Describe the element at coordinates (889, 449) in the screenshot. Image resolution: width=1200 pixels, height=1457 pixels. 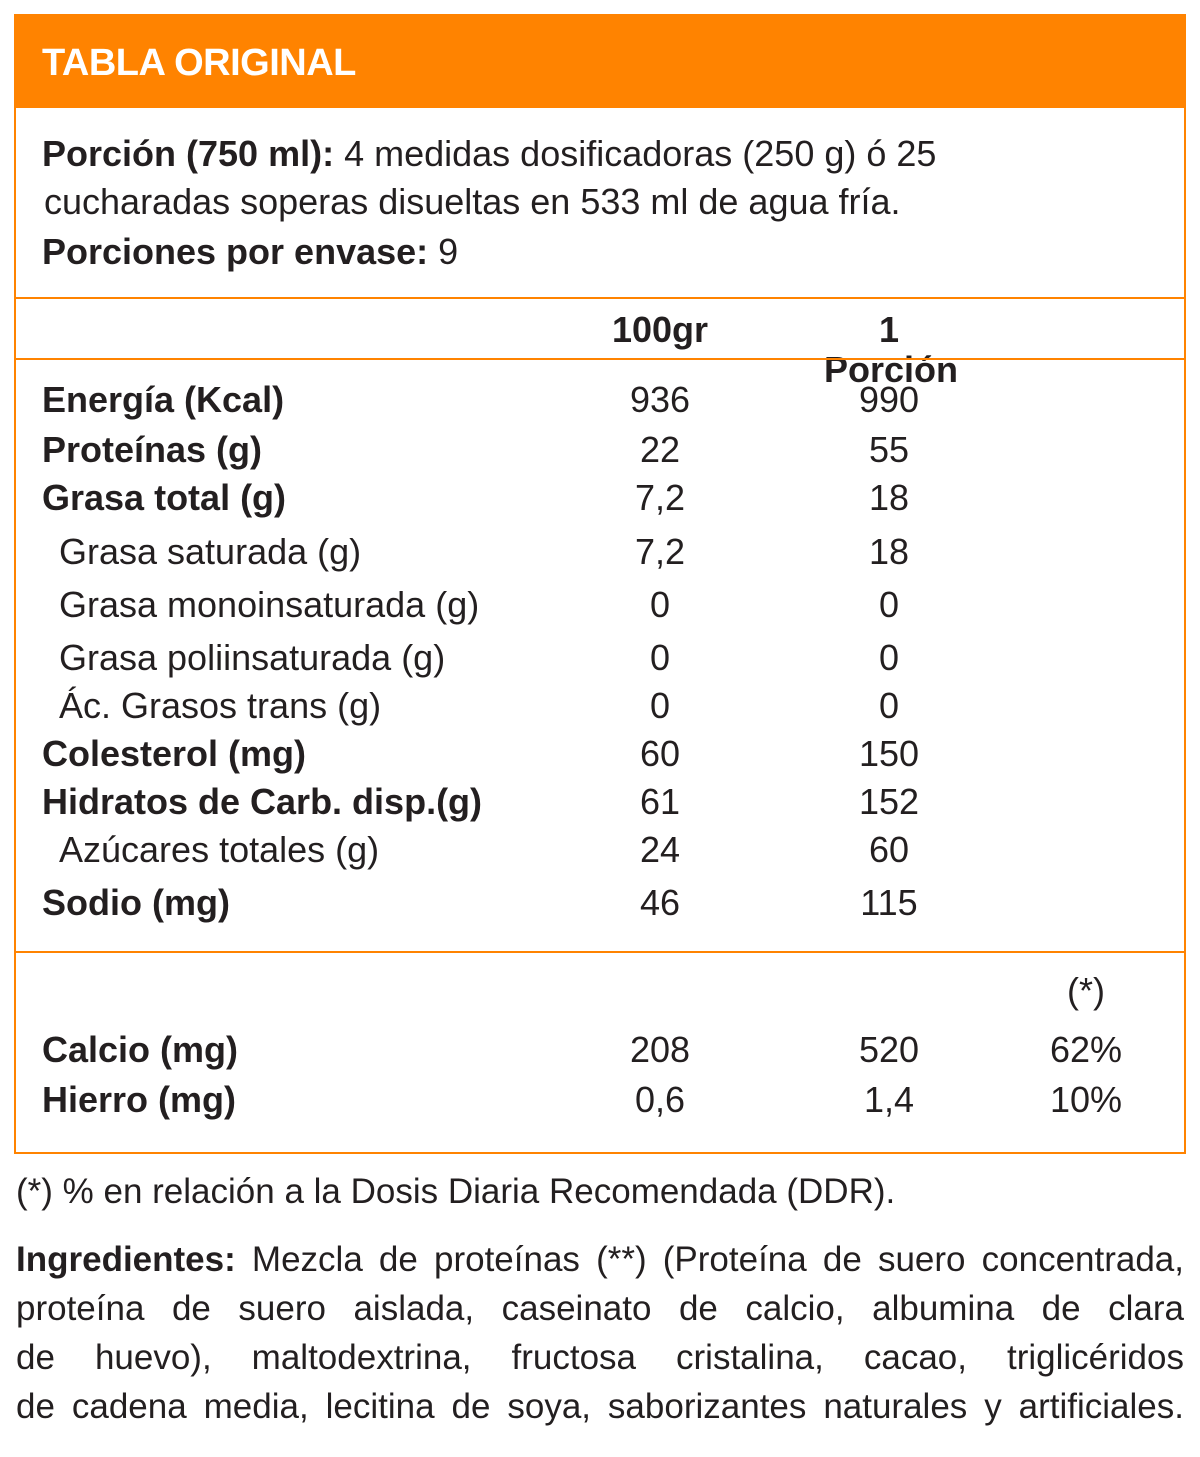
I see `value-portion: 55` at that location.